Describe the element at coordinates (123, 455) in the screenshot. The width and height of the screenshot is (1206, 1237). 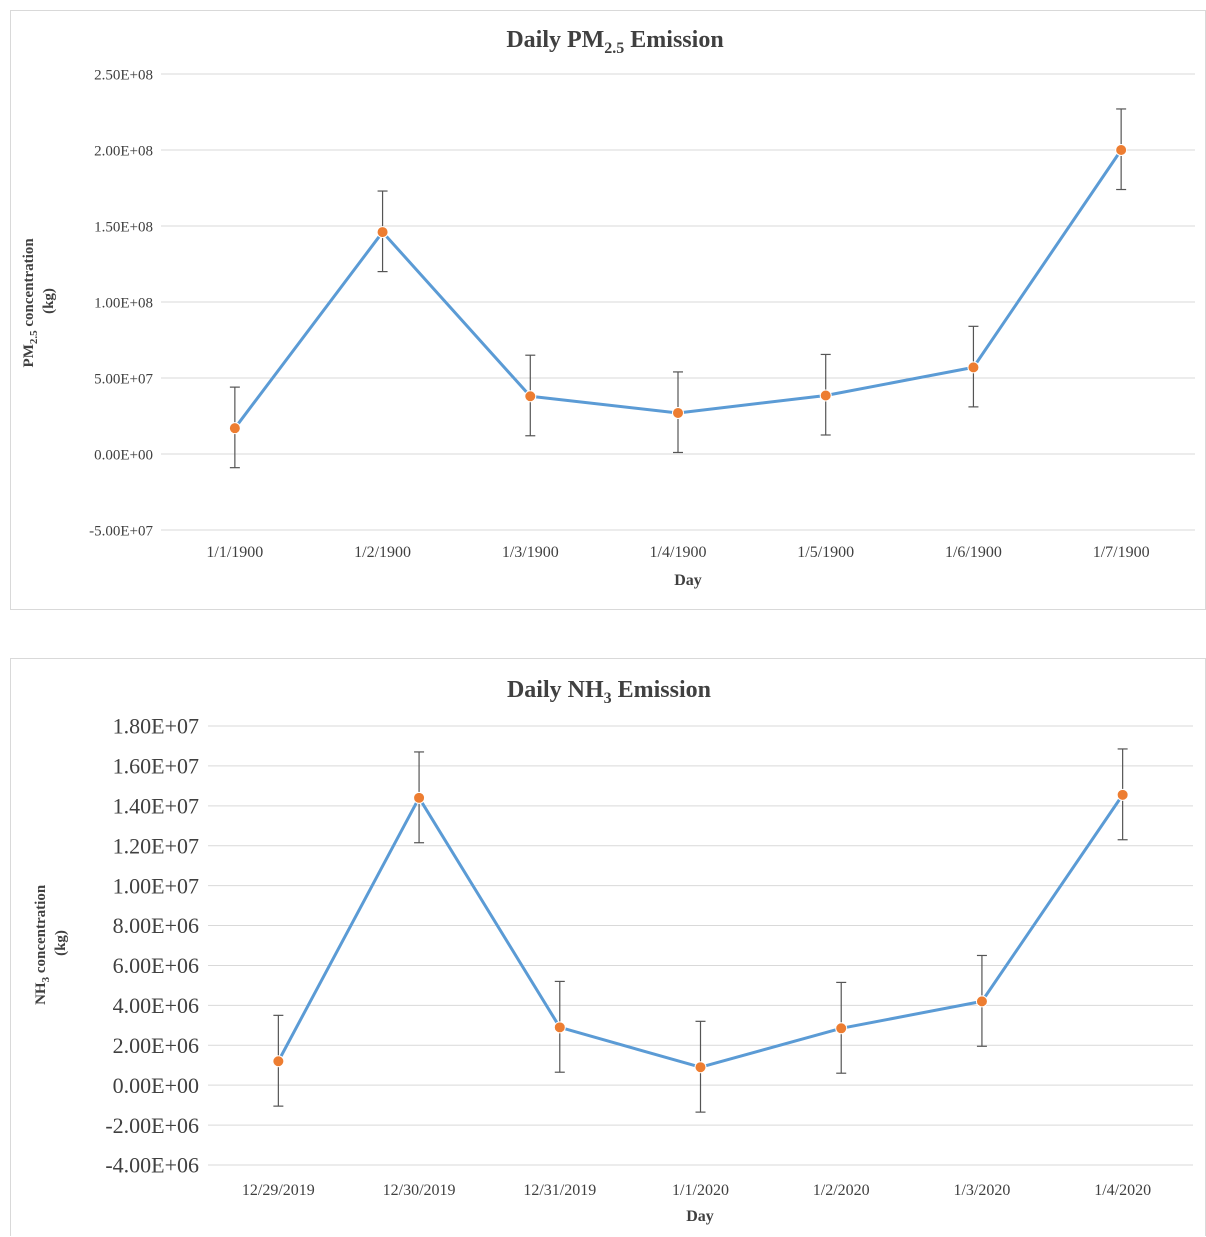
I see `pm25-y-tick-label: 0.00E+00` at that location.